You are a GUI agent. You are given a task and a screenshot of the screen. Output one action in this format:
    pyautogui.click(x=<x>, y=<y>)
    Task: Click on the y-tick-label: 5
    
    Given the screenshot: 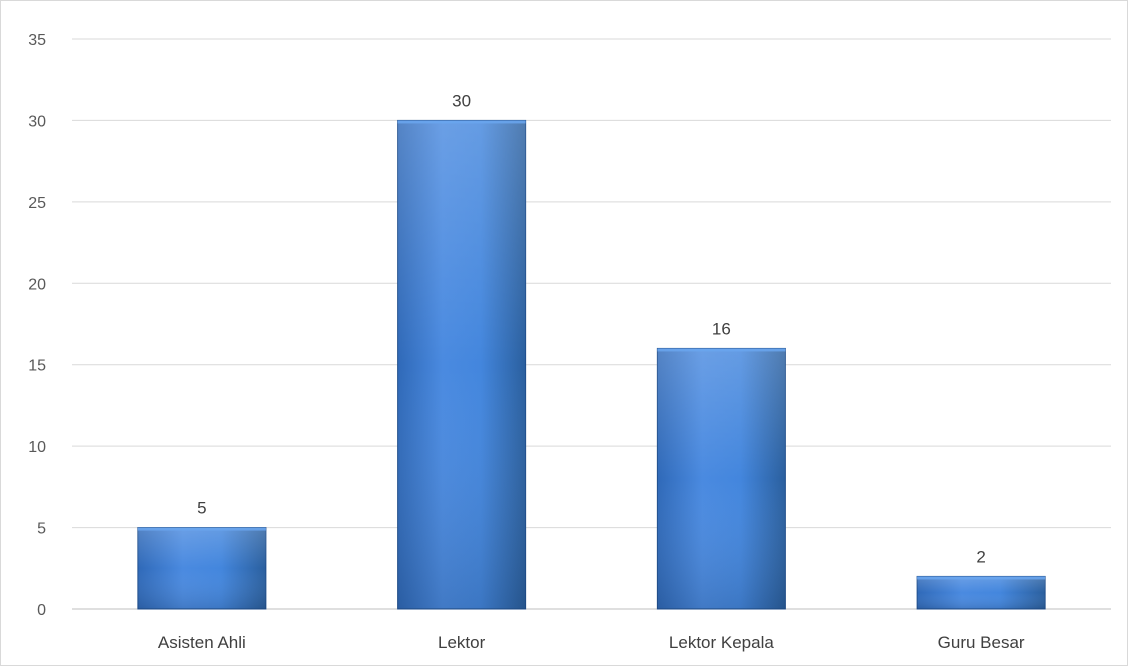 What is the action you would take?
    pyautogui.click(x=41, y=529)
    